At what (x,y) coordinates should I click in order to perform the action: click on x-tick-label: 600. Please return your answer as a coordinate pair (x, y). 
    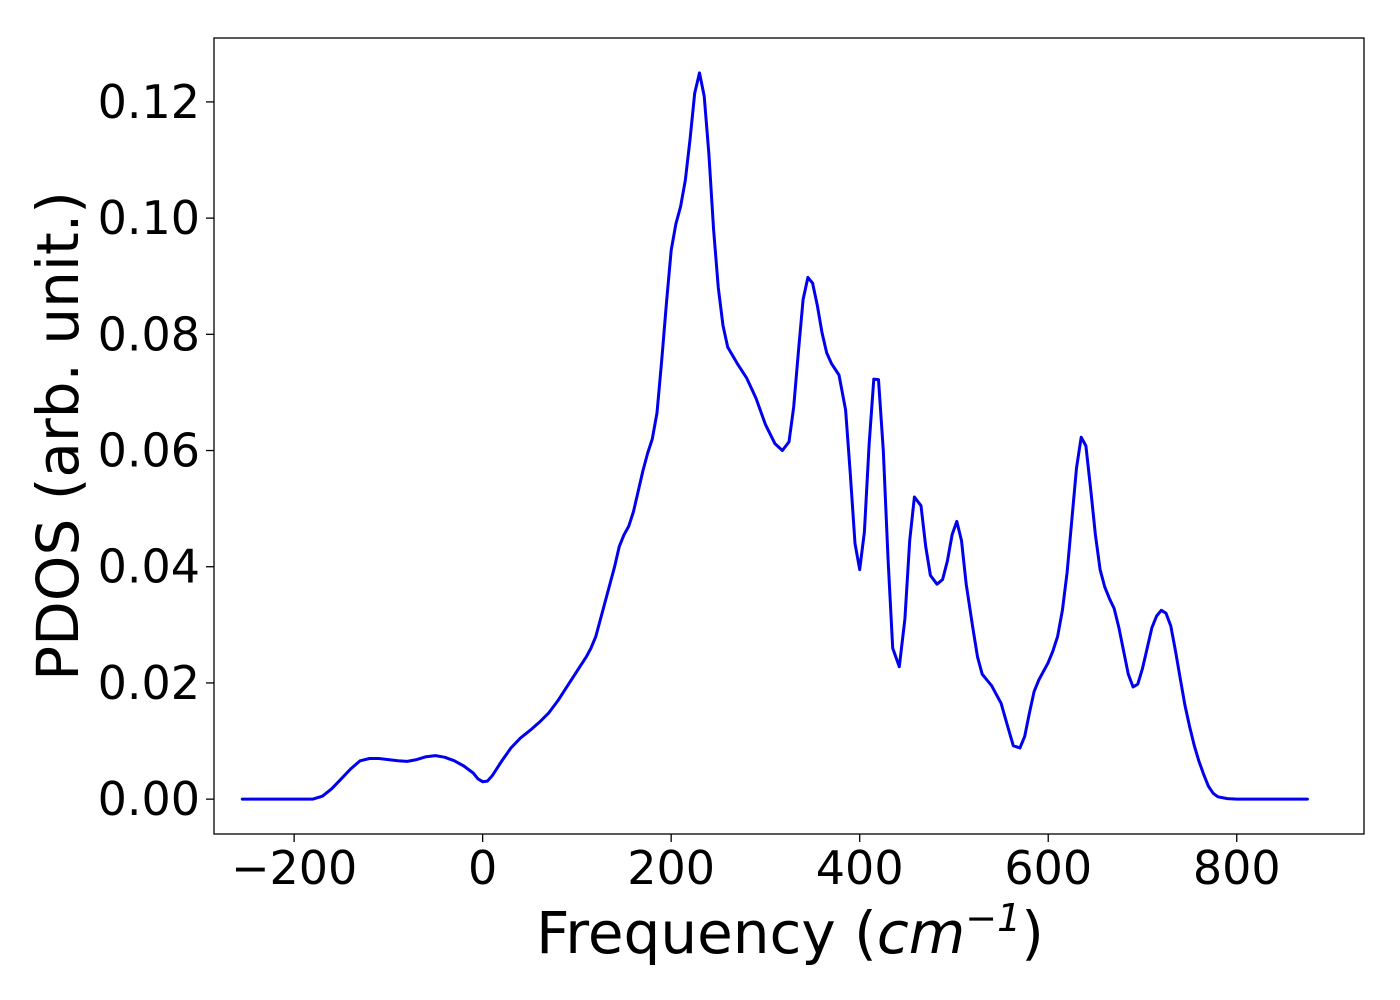
    Looking at the image, I should click on (1048, 868).